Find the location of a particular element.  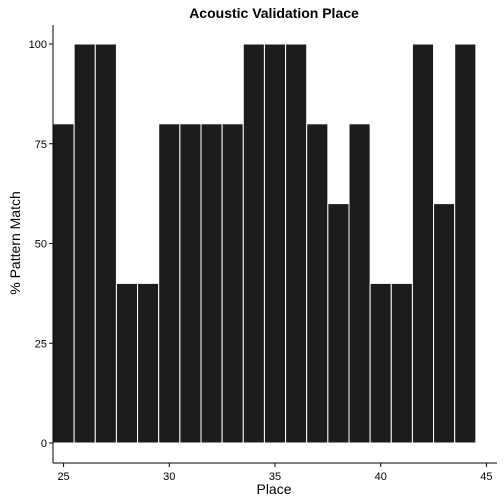

x-tick-label: 45 is located at coordinates (486, 477).